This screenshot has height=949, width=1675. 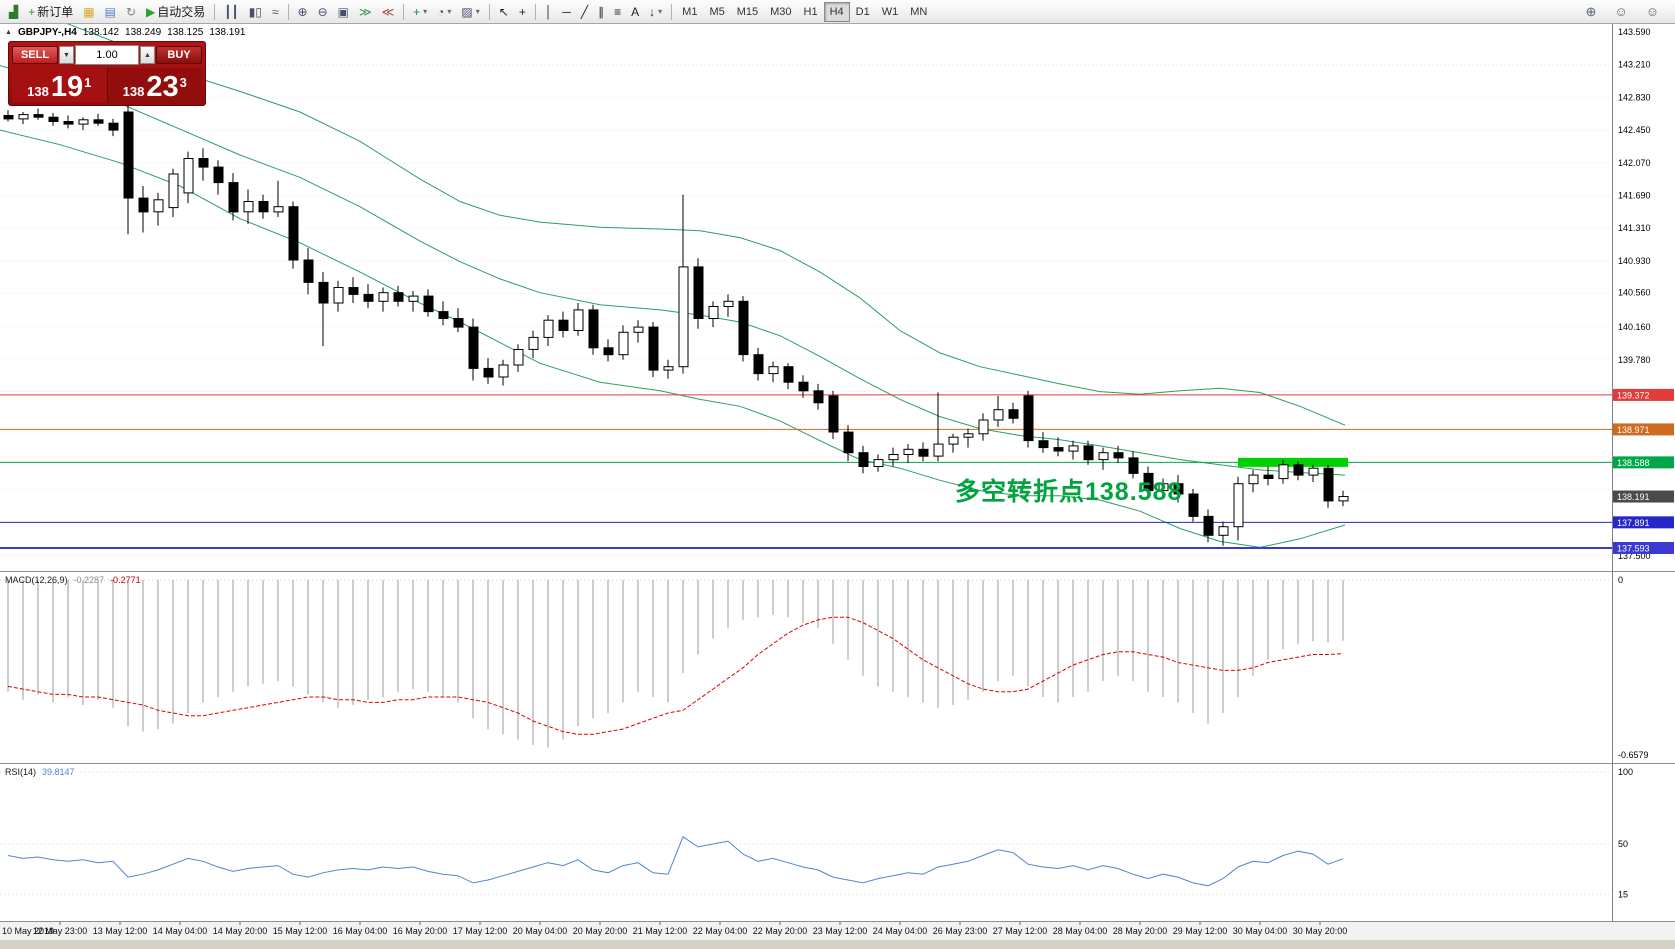 I want to click on low-value: 138.125, so click(x=185, y=32).